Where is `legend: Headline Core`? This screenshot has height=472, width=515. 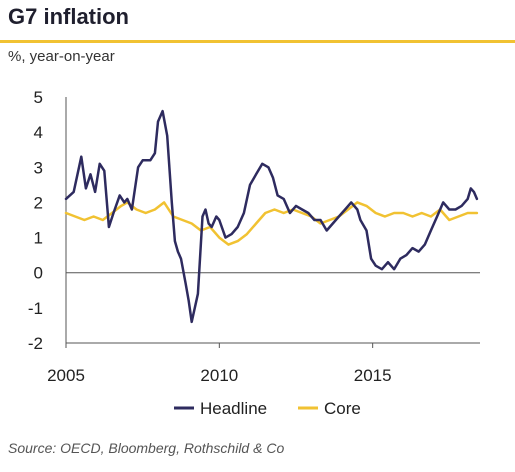
legend: Headline Core is located at coordinates (267, 408).